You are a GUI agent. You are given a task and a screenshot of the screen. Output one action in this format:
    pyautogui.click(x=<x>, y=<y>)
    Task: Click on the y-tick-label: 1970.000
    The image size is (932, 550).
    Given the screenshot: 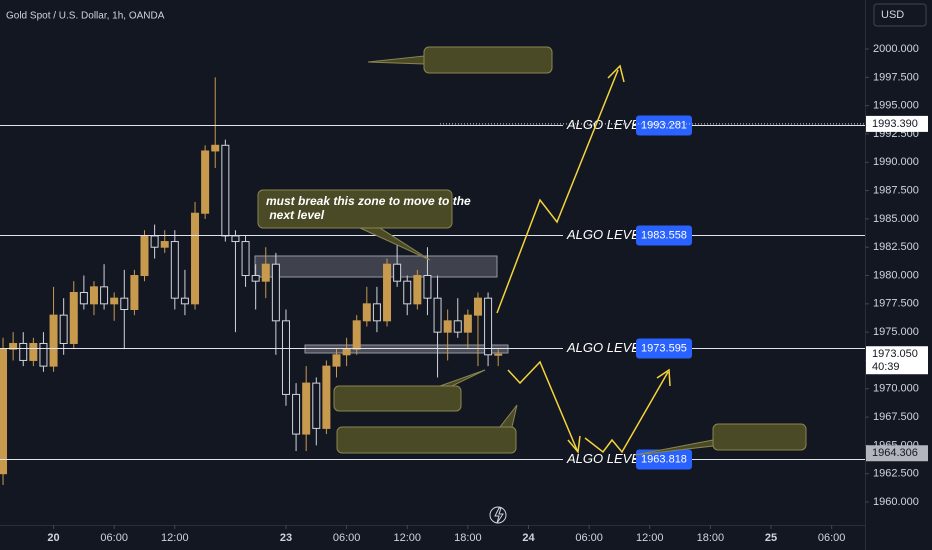 What is the action you would take?
    pyautogui.click(x=896, y=389)
    